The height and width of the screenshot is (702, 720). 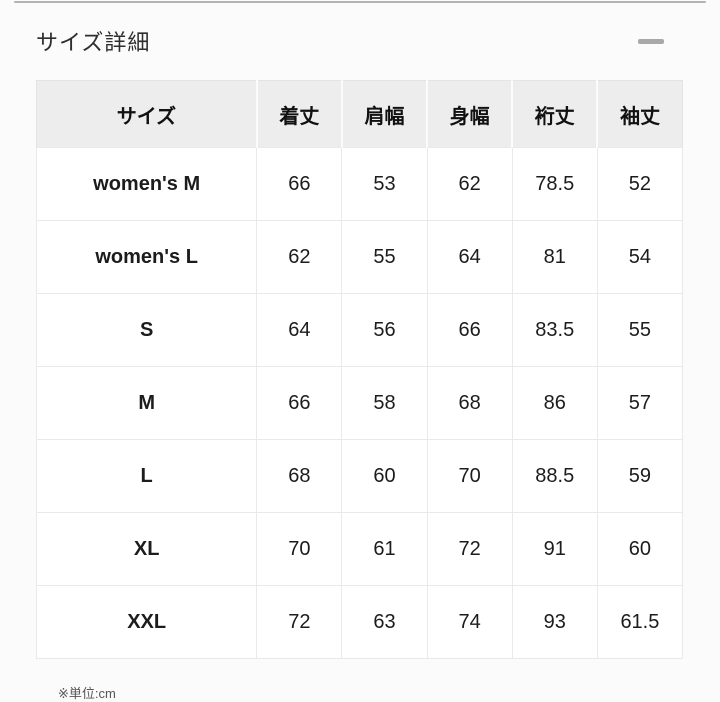 I want to click on measurement-cell: 86, so click(x=554, y=403).